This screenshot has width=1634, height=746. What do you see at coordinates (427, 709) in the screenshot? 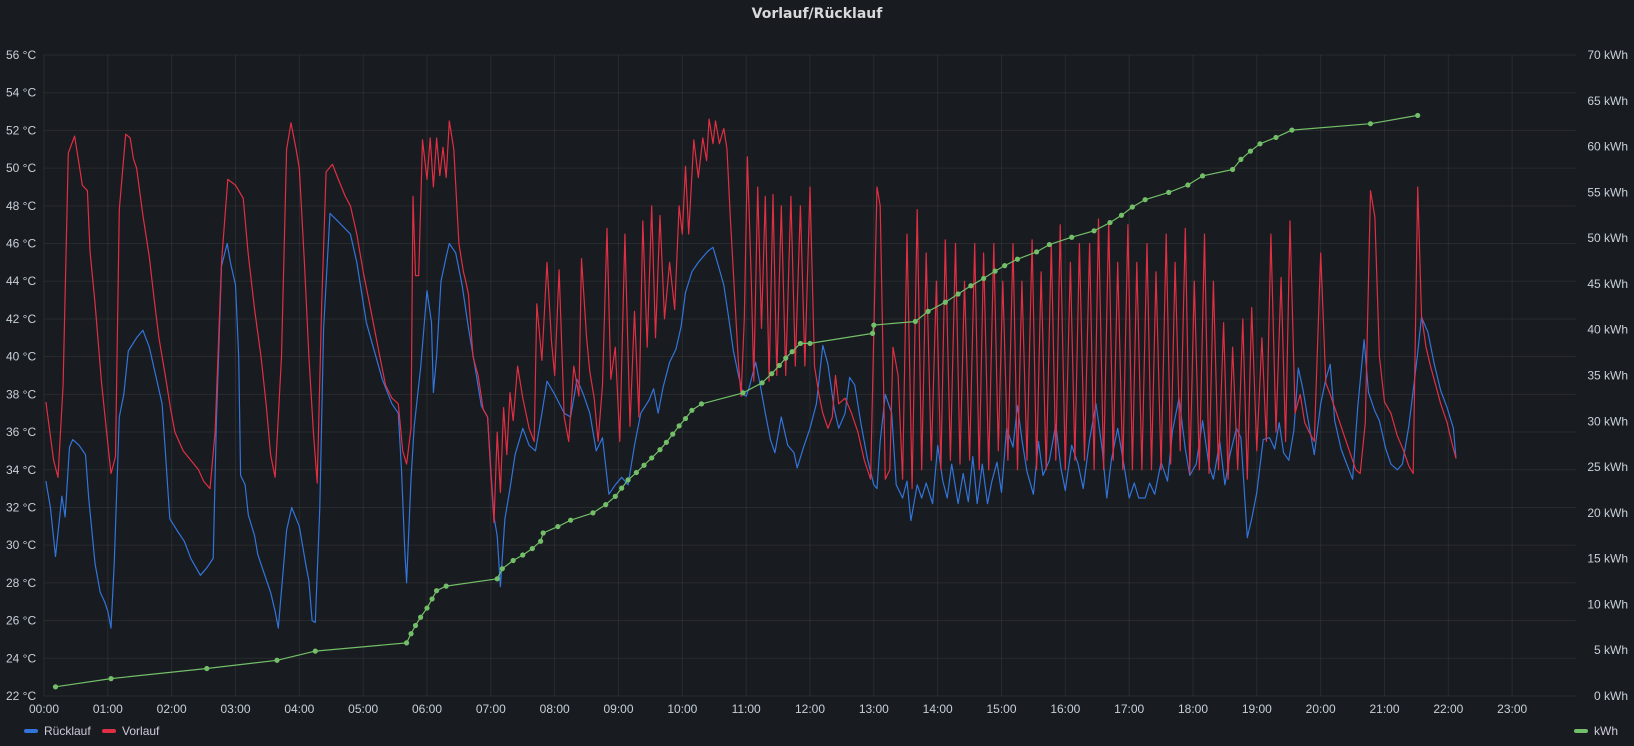
I see `x-tick-label: 06:00` at bounding box center [427, 709].